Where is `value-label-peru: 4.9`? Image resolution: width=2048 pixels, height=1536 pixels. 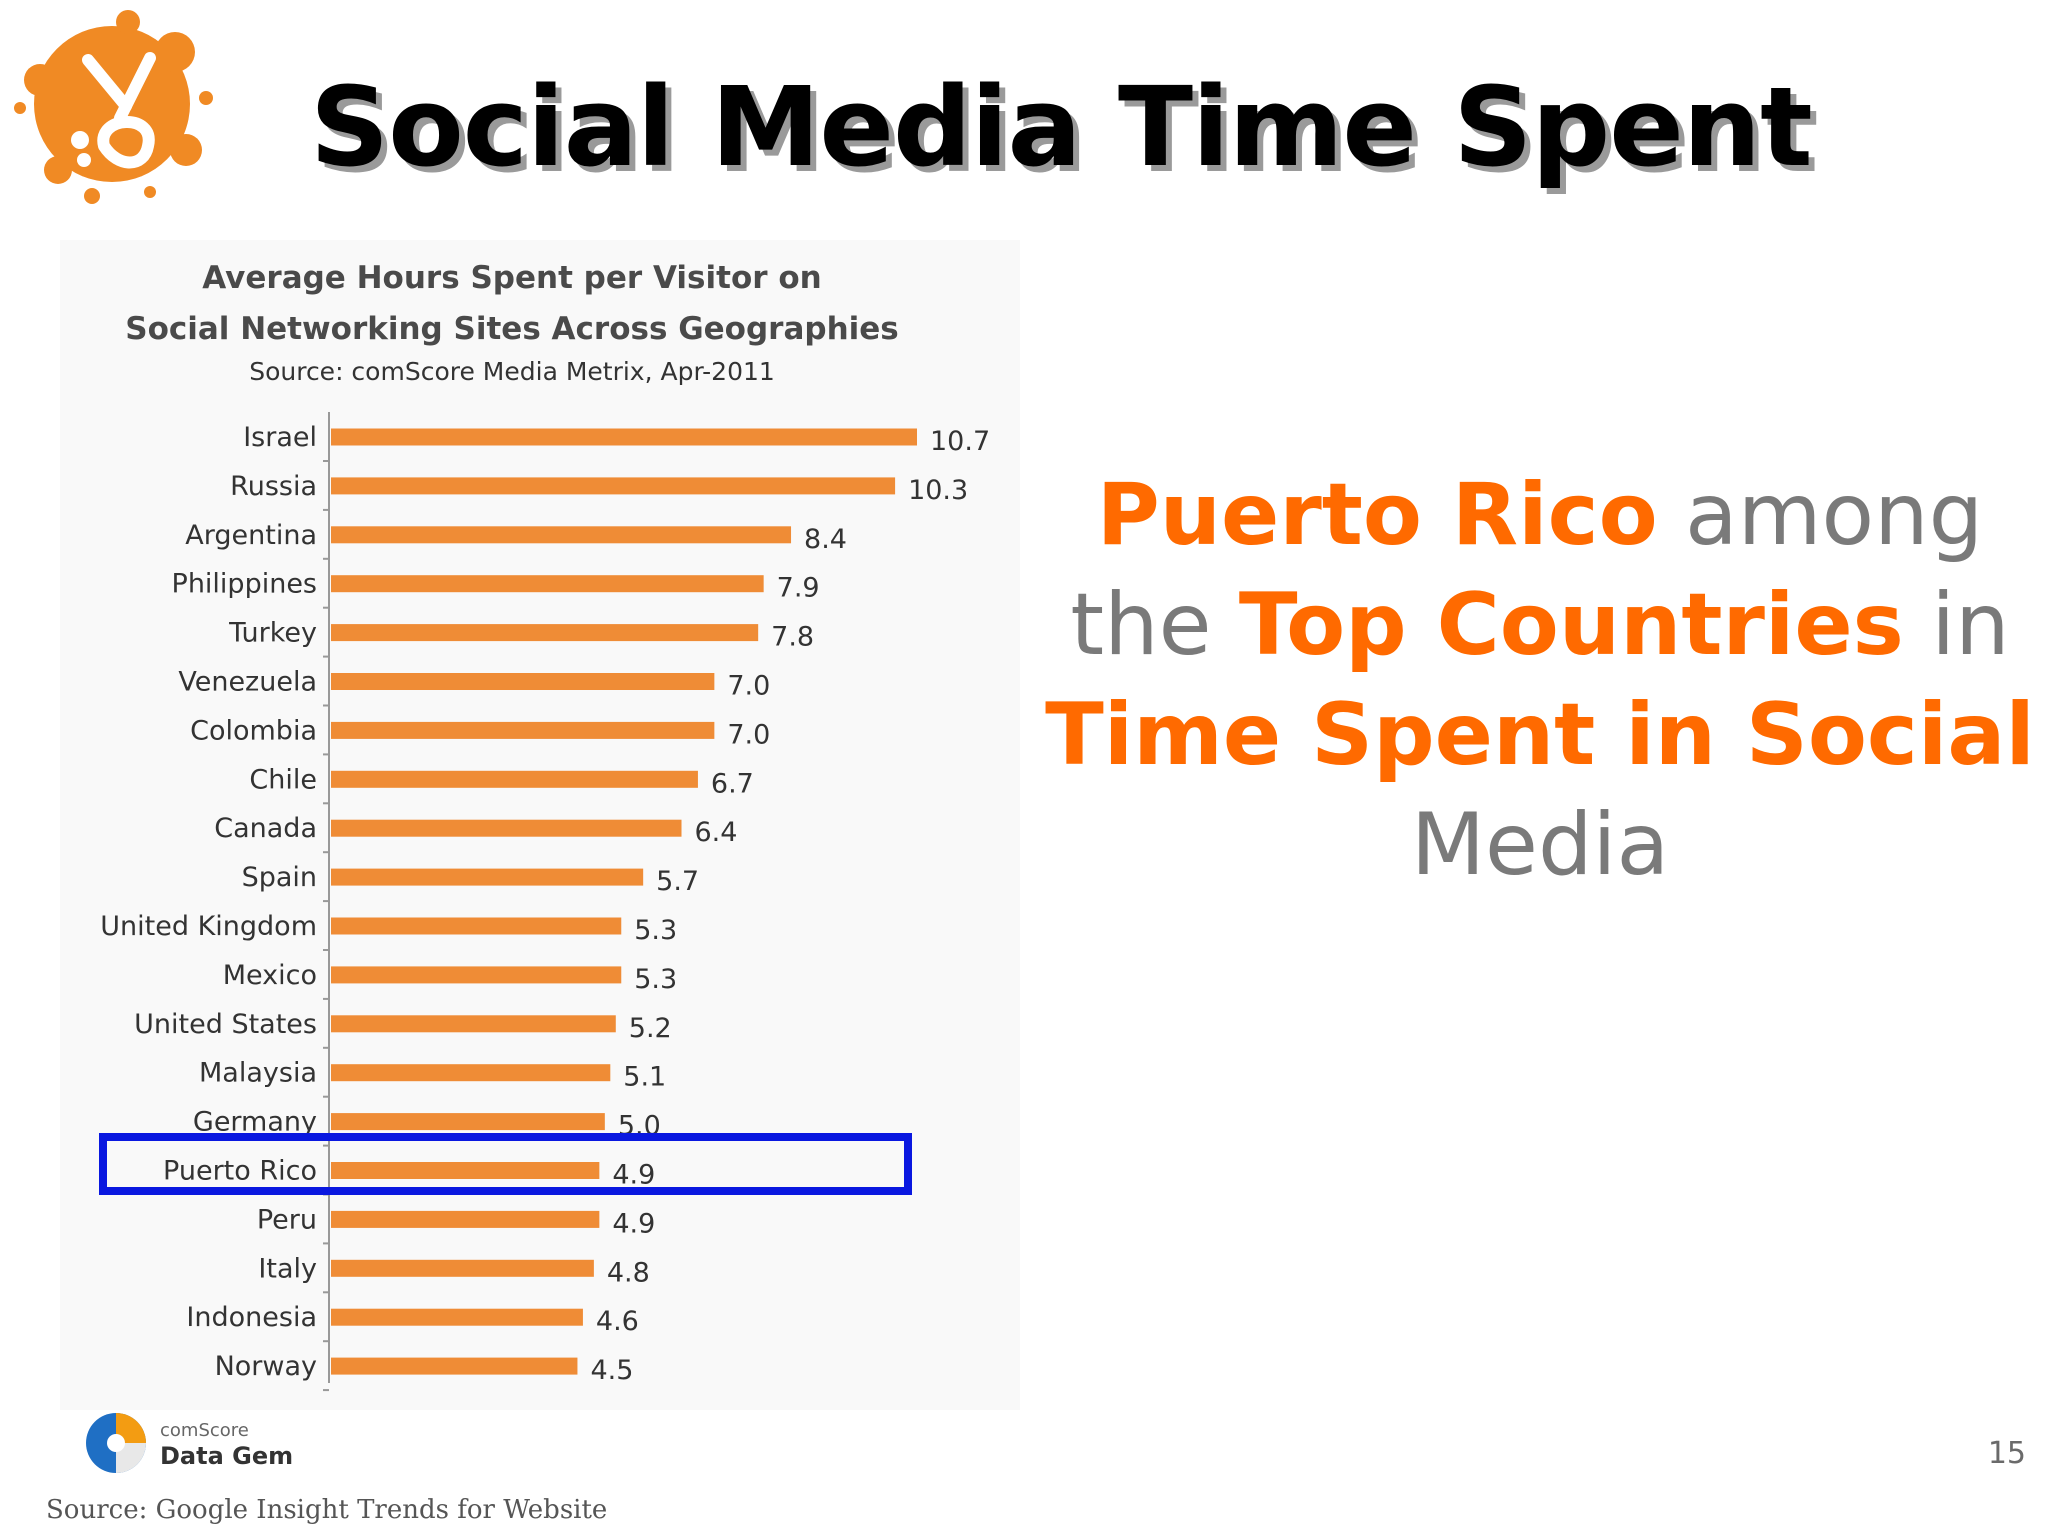 value-label-peru: 4.9 is located at coordinates (633, 1223).